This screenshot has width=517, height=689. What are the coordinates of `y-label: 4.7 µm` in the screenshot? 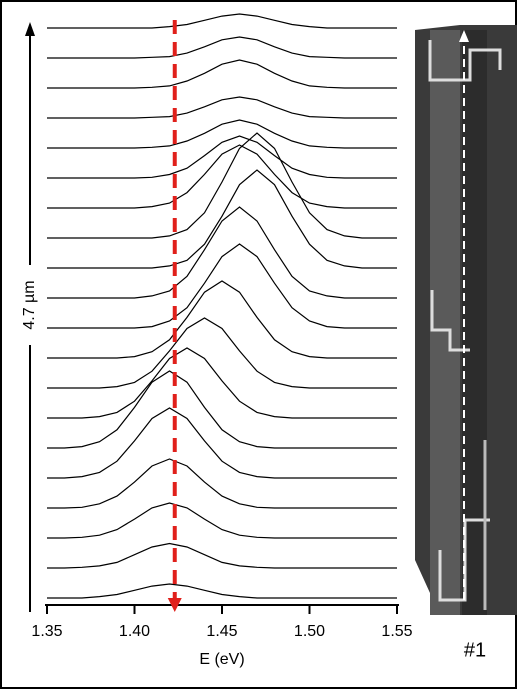 It's located at (29, 304).